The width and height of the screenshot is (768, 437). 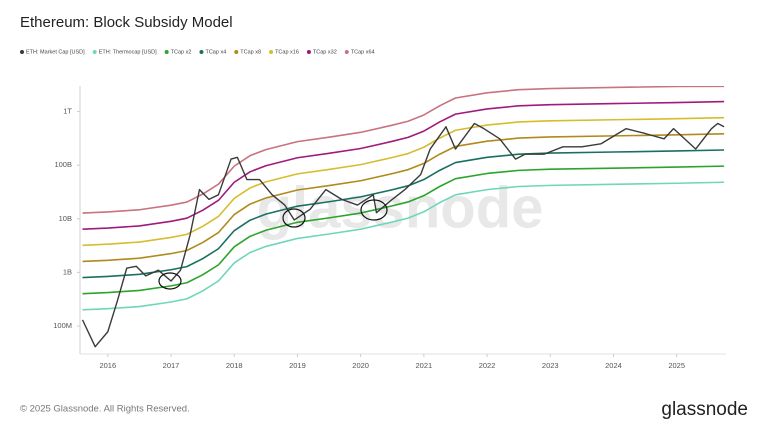 What do you see at coordinates (62, 325) in the screenshot?
I see `y-tick-label: 100M` at bounding box center [62, 325].